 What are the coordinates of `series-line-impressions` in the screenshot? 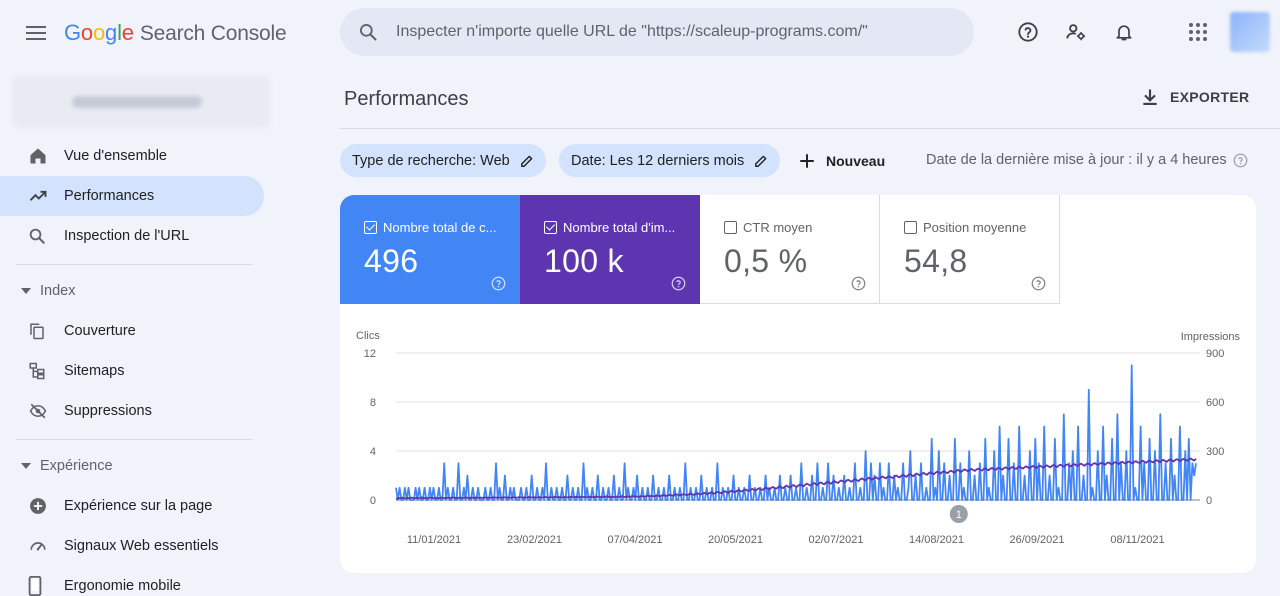 It's located at (796, 478).